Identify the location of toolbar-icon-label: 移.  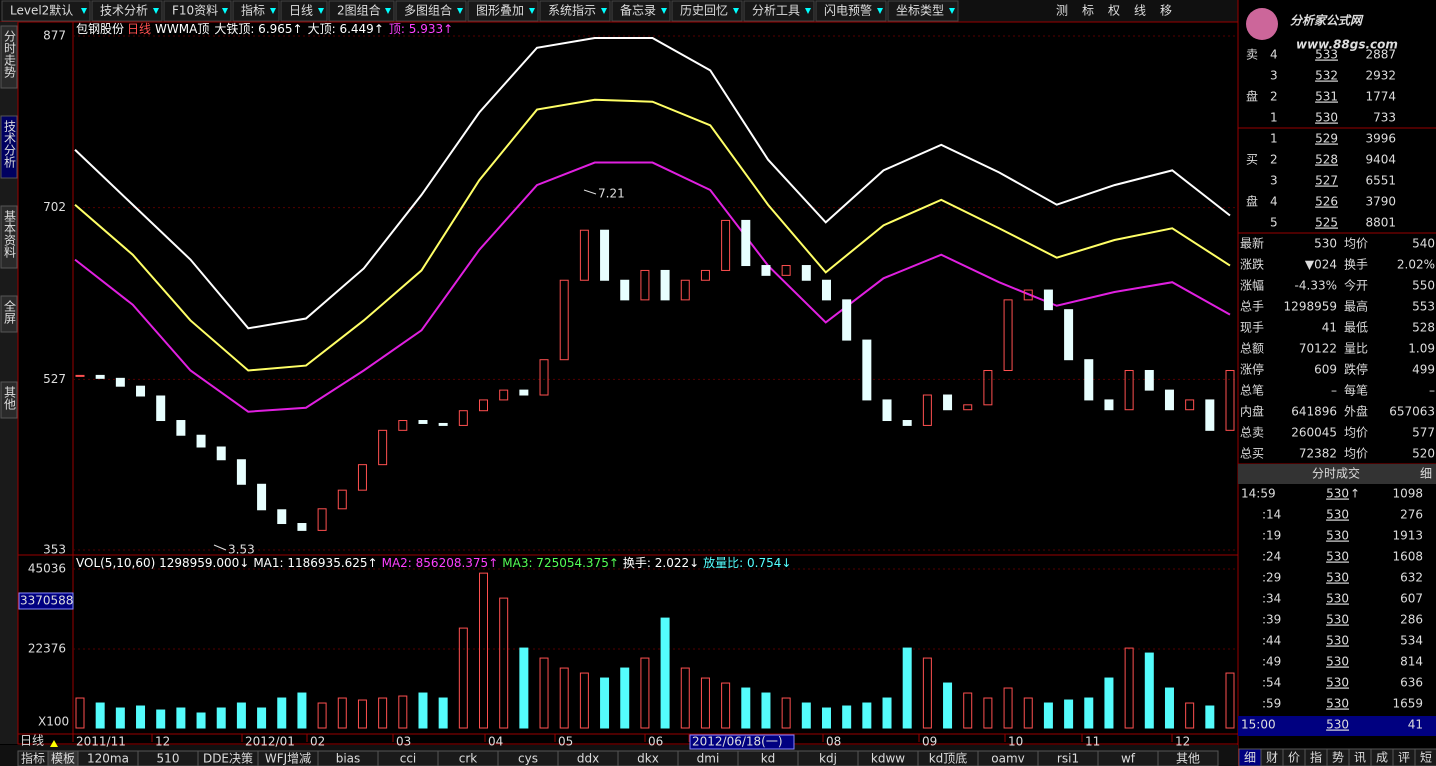
(1166, 11).